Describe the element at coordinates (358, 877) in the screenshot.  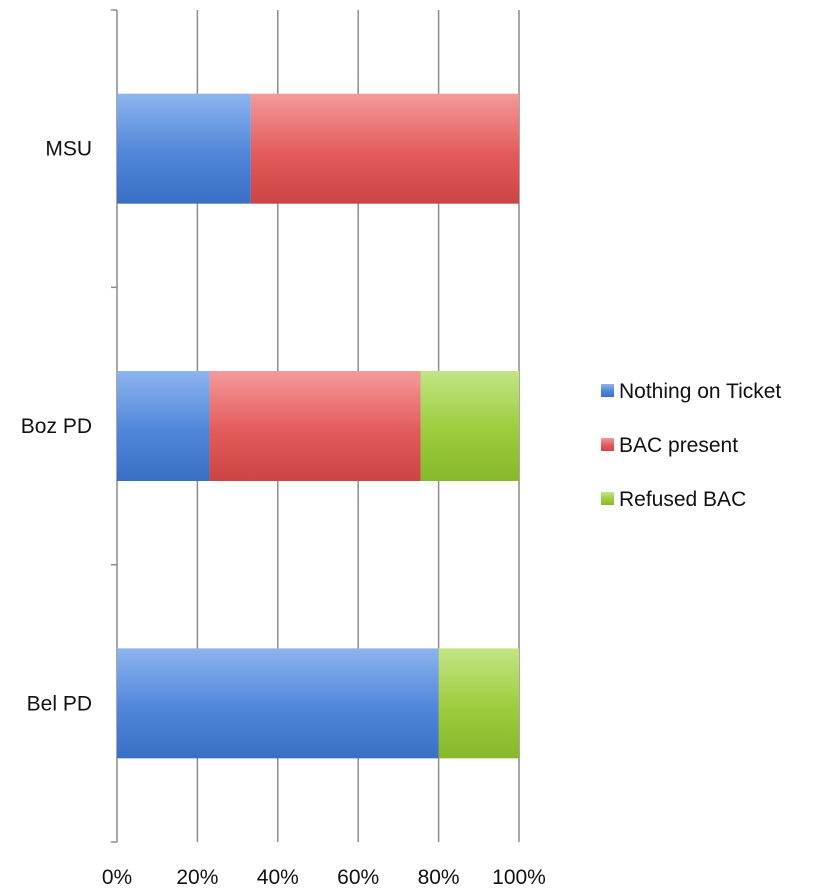
I see `x-tick-label: 60%` at that location.